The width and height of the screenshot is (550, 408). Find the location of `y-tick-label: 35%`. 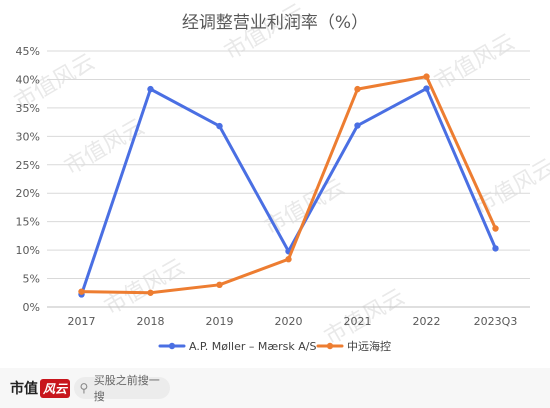

y-tick-label: 35% is located at coordinates (28, 108).